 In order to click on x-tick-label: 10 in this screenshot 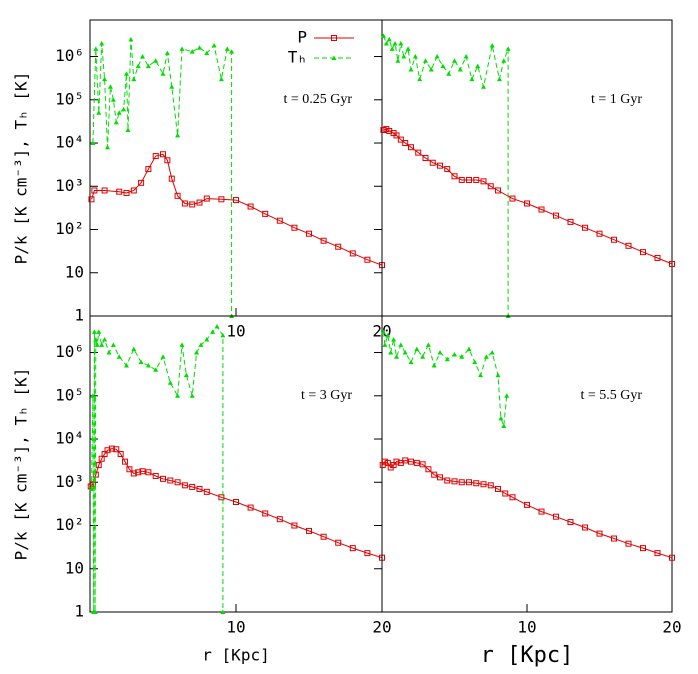, I will do `click(526, 627)`.